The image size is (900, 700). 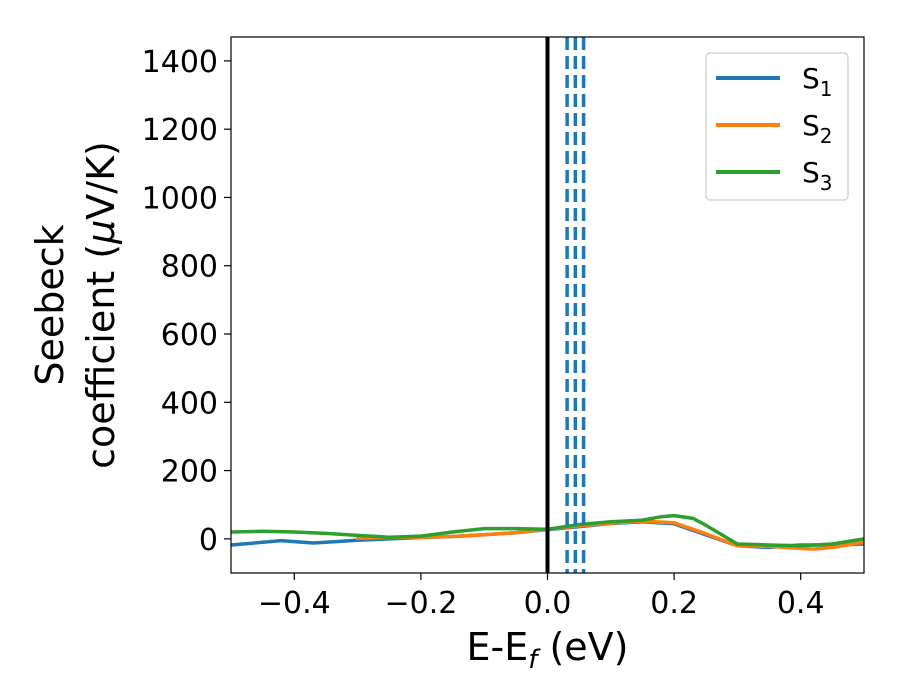 What do you see at coordinates (208, 540) in the screenshot?
I see `y-tick-label: 0` at bounding box center [208, 540].